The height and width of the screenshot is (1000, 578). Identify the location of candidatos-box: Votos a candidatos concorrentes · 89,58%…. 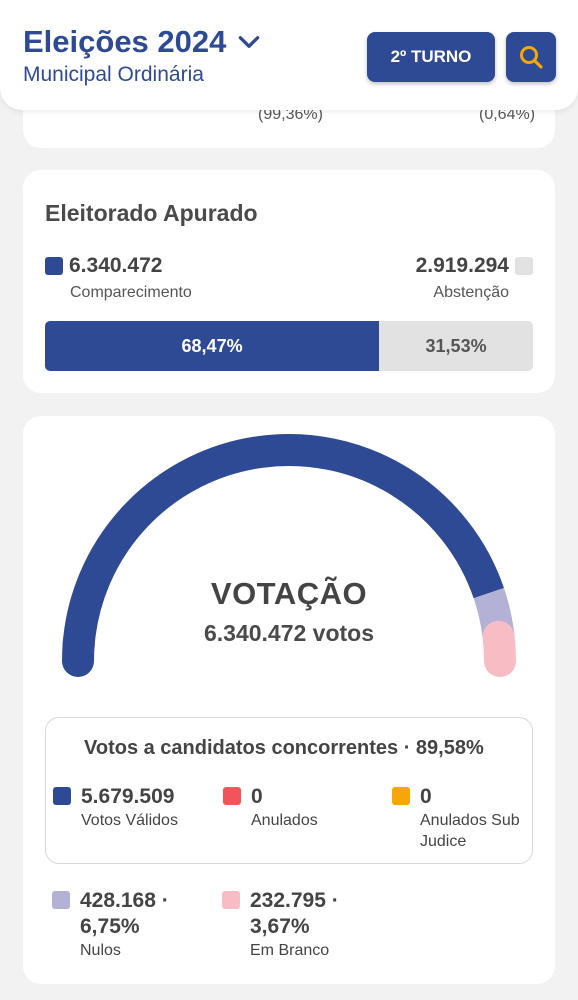
(289, 790).